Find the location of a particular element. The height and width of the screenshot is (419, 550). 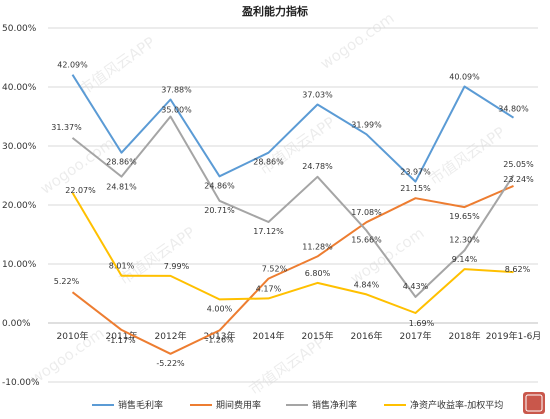

legend-label: 销售净利率 is located at coordinates (334, 405).